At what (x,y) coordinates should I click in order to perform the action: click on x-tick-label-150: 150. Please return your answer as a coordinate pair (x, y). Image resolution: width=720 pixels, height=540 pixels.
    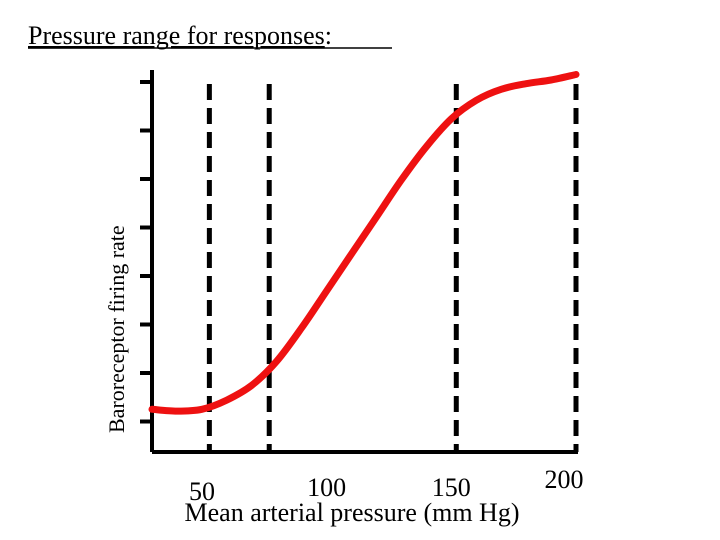
    Looking at the image, I should click on (451, 487).